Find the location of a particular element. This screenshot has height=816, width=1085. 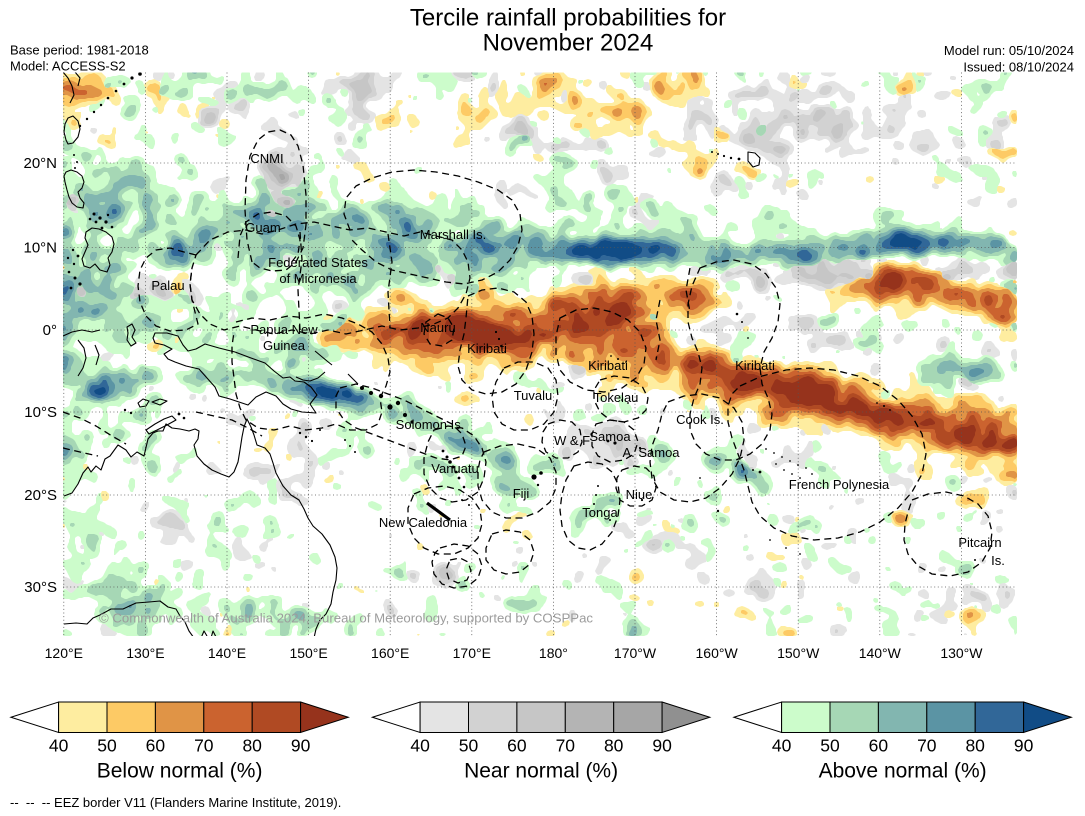

svg-text: Above normal (%) is located at coordinates (903, 771).